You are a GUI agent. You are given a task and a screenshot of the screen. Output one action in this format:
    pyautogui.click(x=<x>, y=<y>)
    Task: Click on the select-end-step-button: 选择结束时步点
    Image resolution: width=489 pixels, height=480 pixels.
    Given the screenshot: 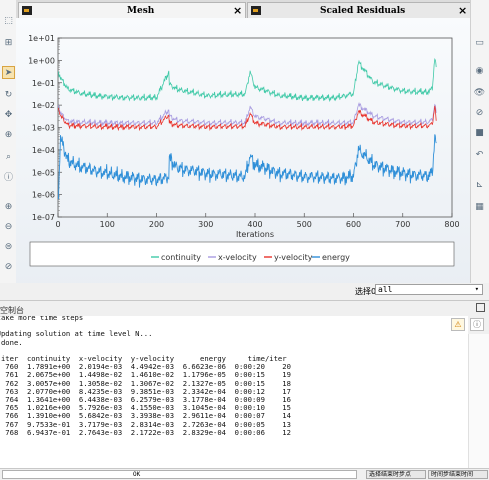 What is the action you would take?
    pyautogui.click(x=396, y=474)
    